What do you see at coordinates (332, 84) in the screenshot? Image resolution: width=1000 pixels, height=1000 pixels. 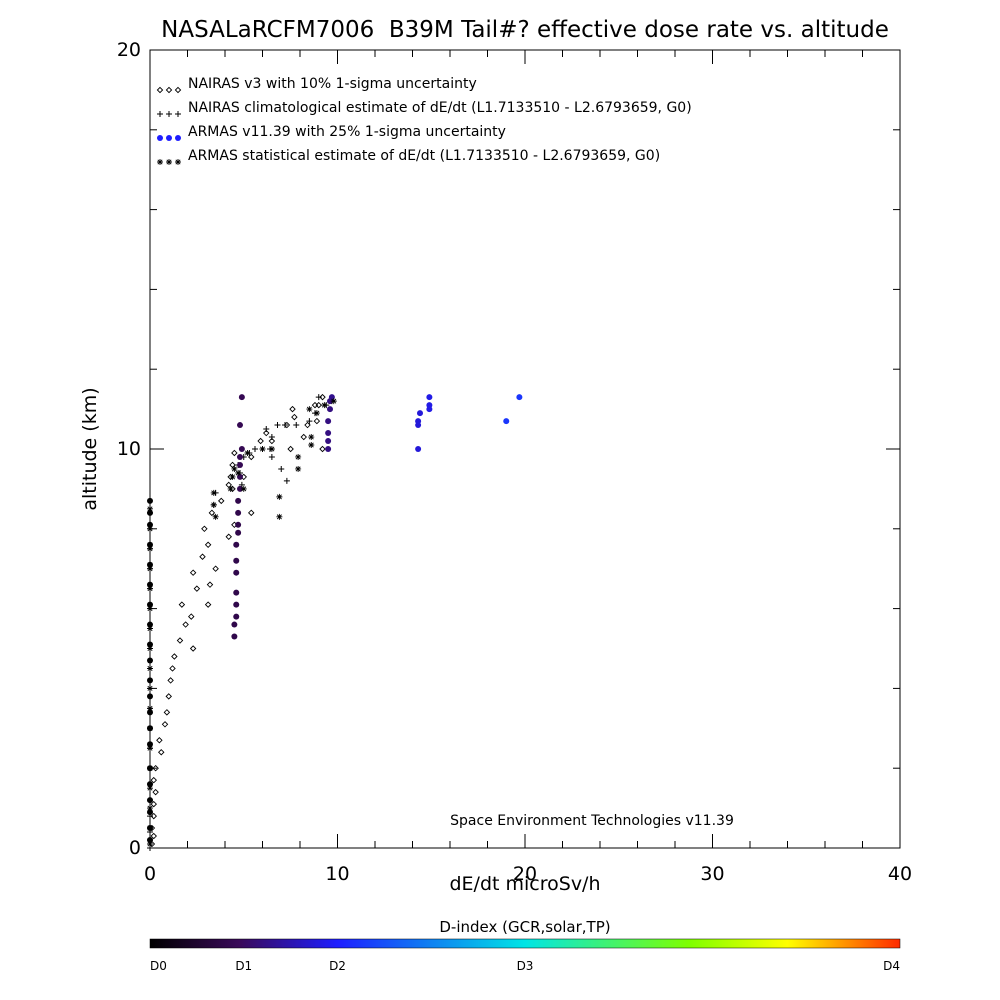 I see `legend-label: NAIRAS v3 with 10% 1-sigma uncertainty` at bounding box center [332, 84].